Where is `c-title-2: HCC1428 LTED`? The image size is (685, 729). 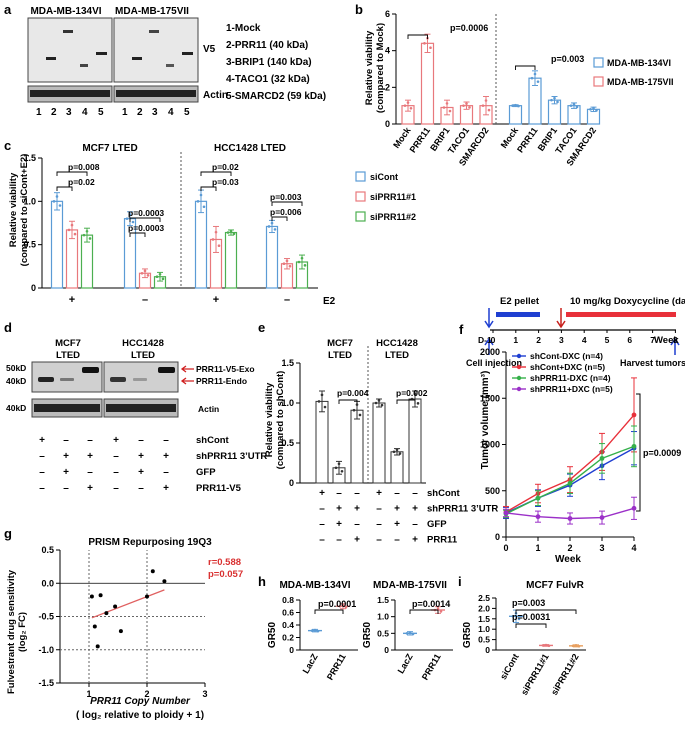
c-title-2: HCC1428 LTED is located at coordinates (250, 148).